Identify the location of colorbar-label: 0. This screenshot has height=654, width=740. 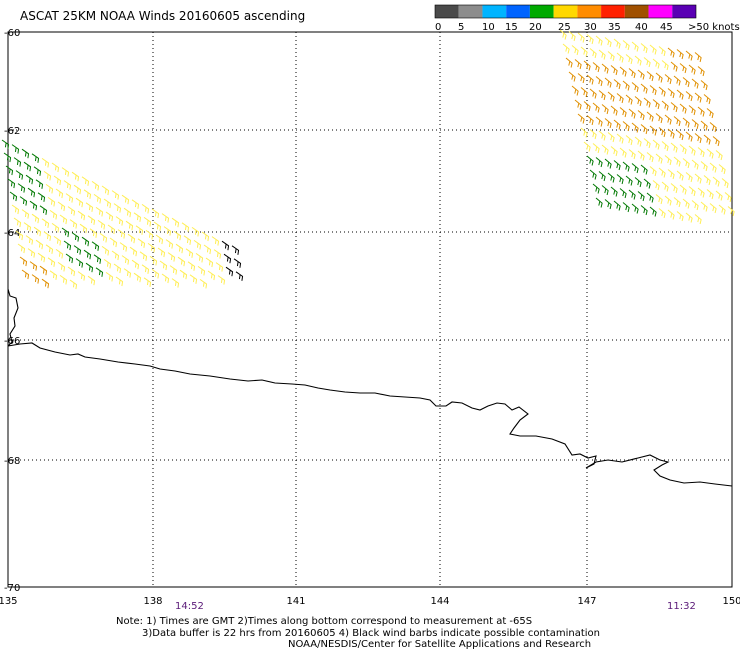
(438, 27).